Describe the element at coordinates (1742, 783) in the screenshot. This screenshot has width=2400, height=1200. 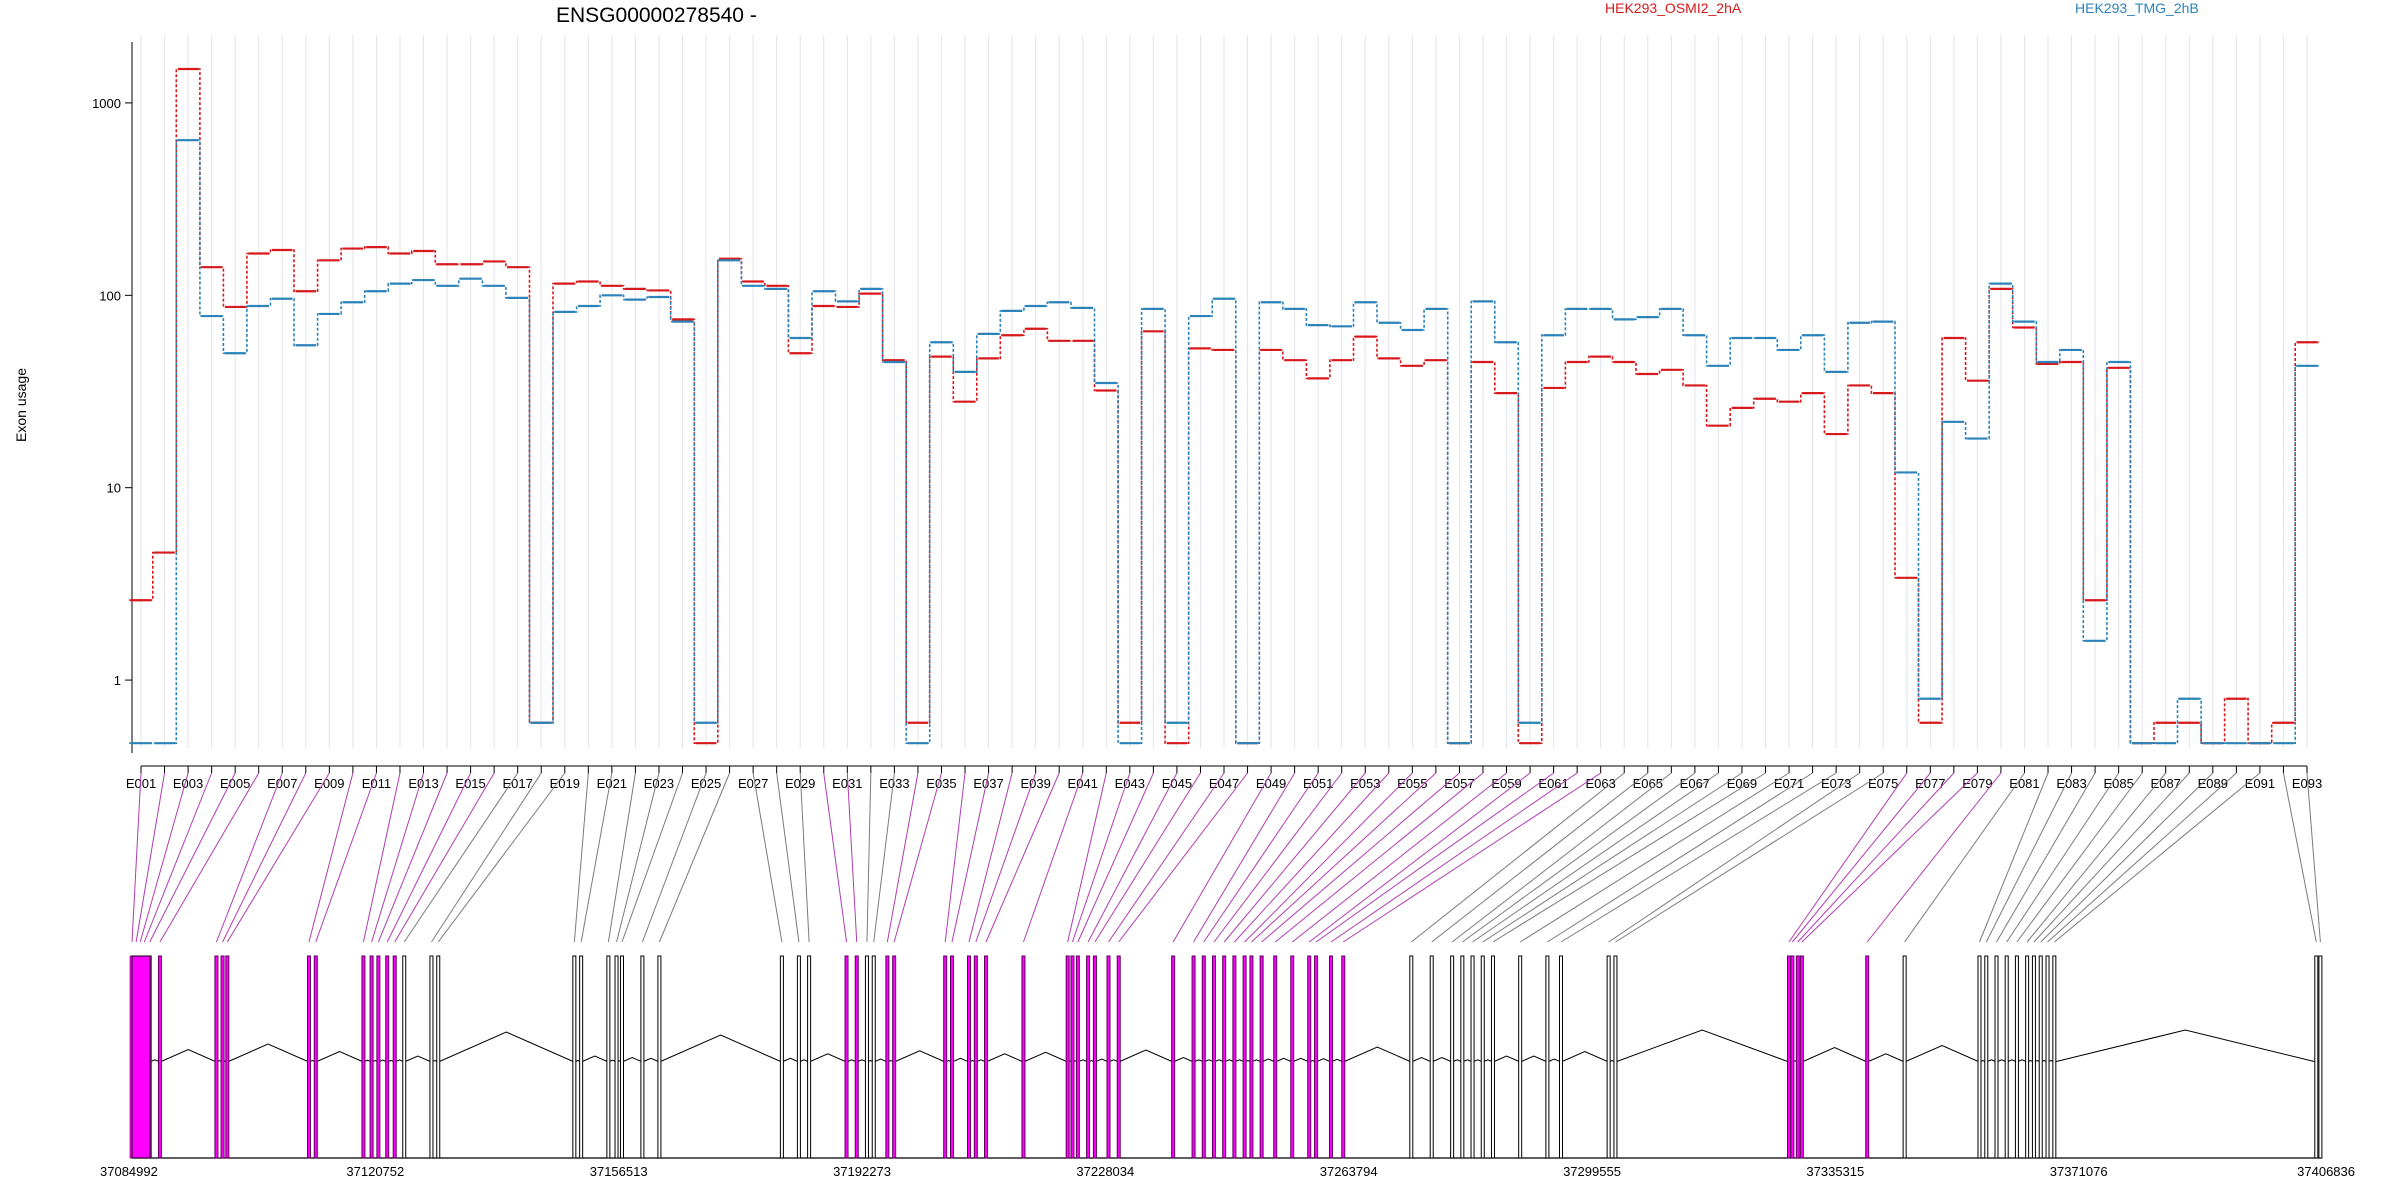
I see `x-tick-label: E069` at that location.